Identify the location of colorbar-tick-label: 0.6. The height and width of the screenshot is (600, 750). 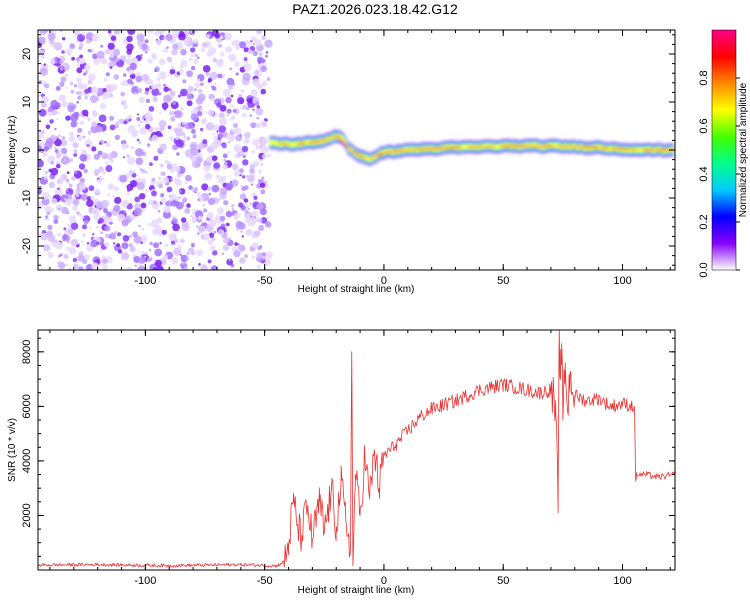
(704, 125).